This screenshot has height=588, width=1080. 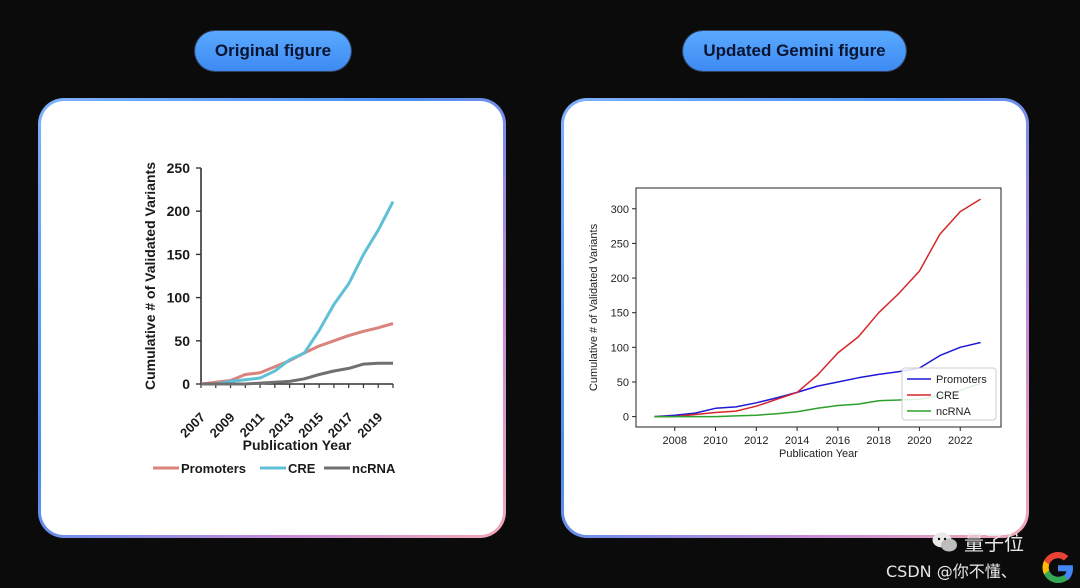 What do you see at coordinates (715, 441) in the screenshot?
I see `x-tick-label: 2010` at bounding box center [715, 441].